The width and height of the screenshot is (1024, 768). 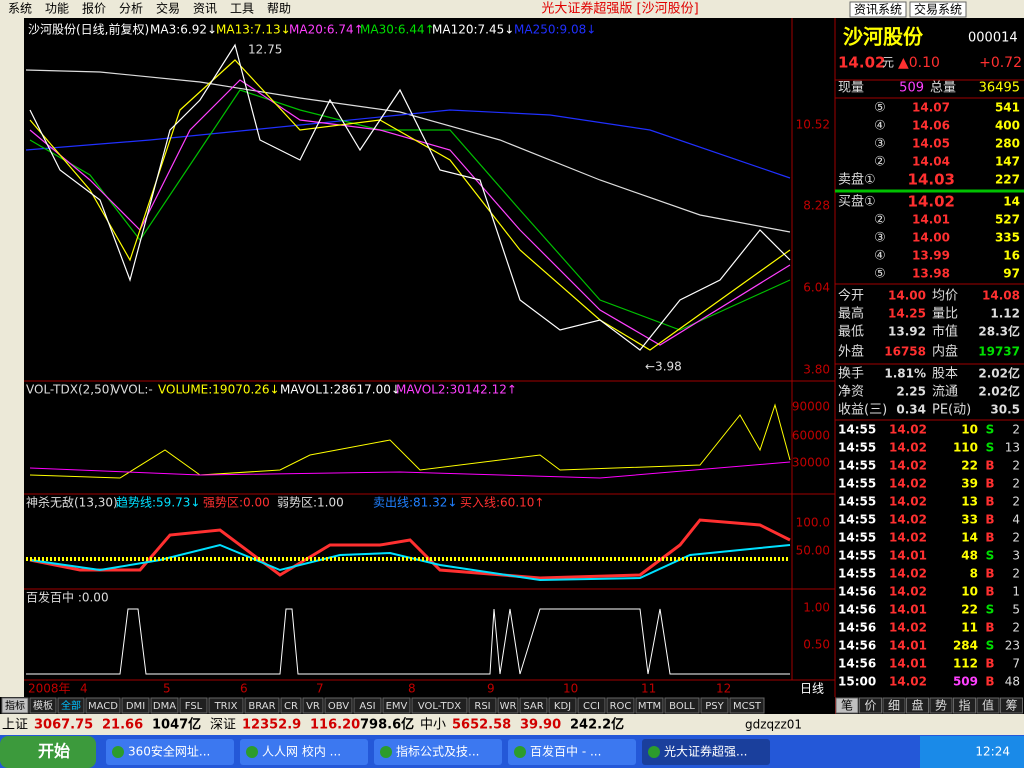 What do you see at coordinates (94, 8) in the screenshot?
I see `menu-item: 报价` at bounding box center [94, 8].